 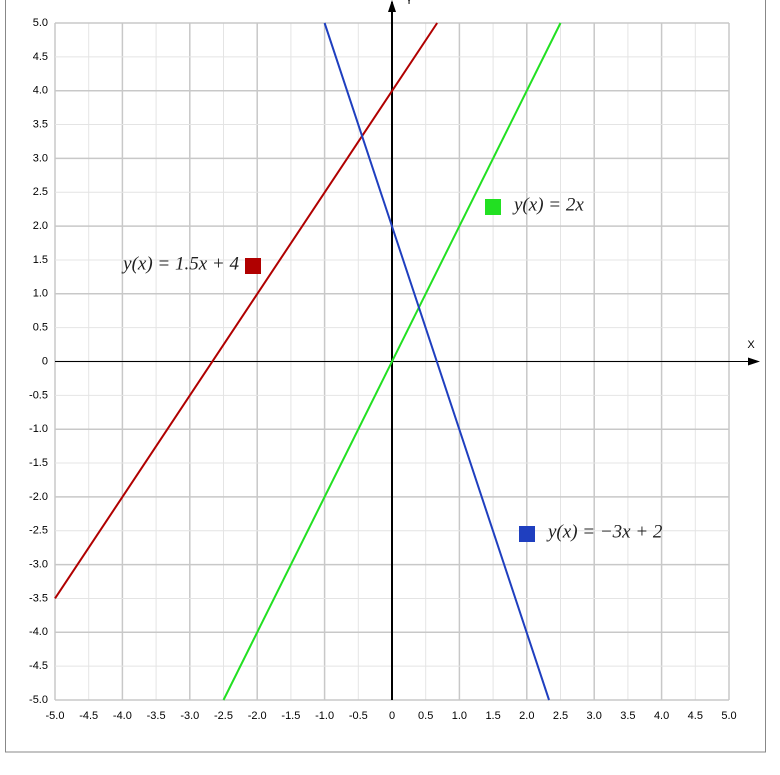 What do you see at coordinates (40, 192) in the screenshot?
I see `y-tick-label: 2.5` at bounding box center [40, 192].